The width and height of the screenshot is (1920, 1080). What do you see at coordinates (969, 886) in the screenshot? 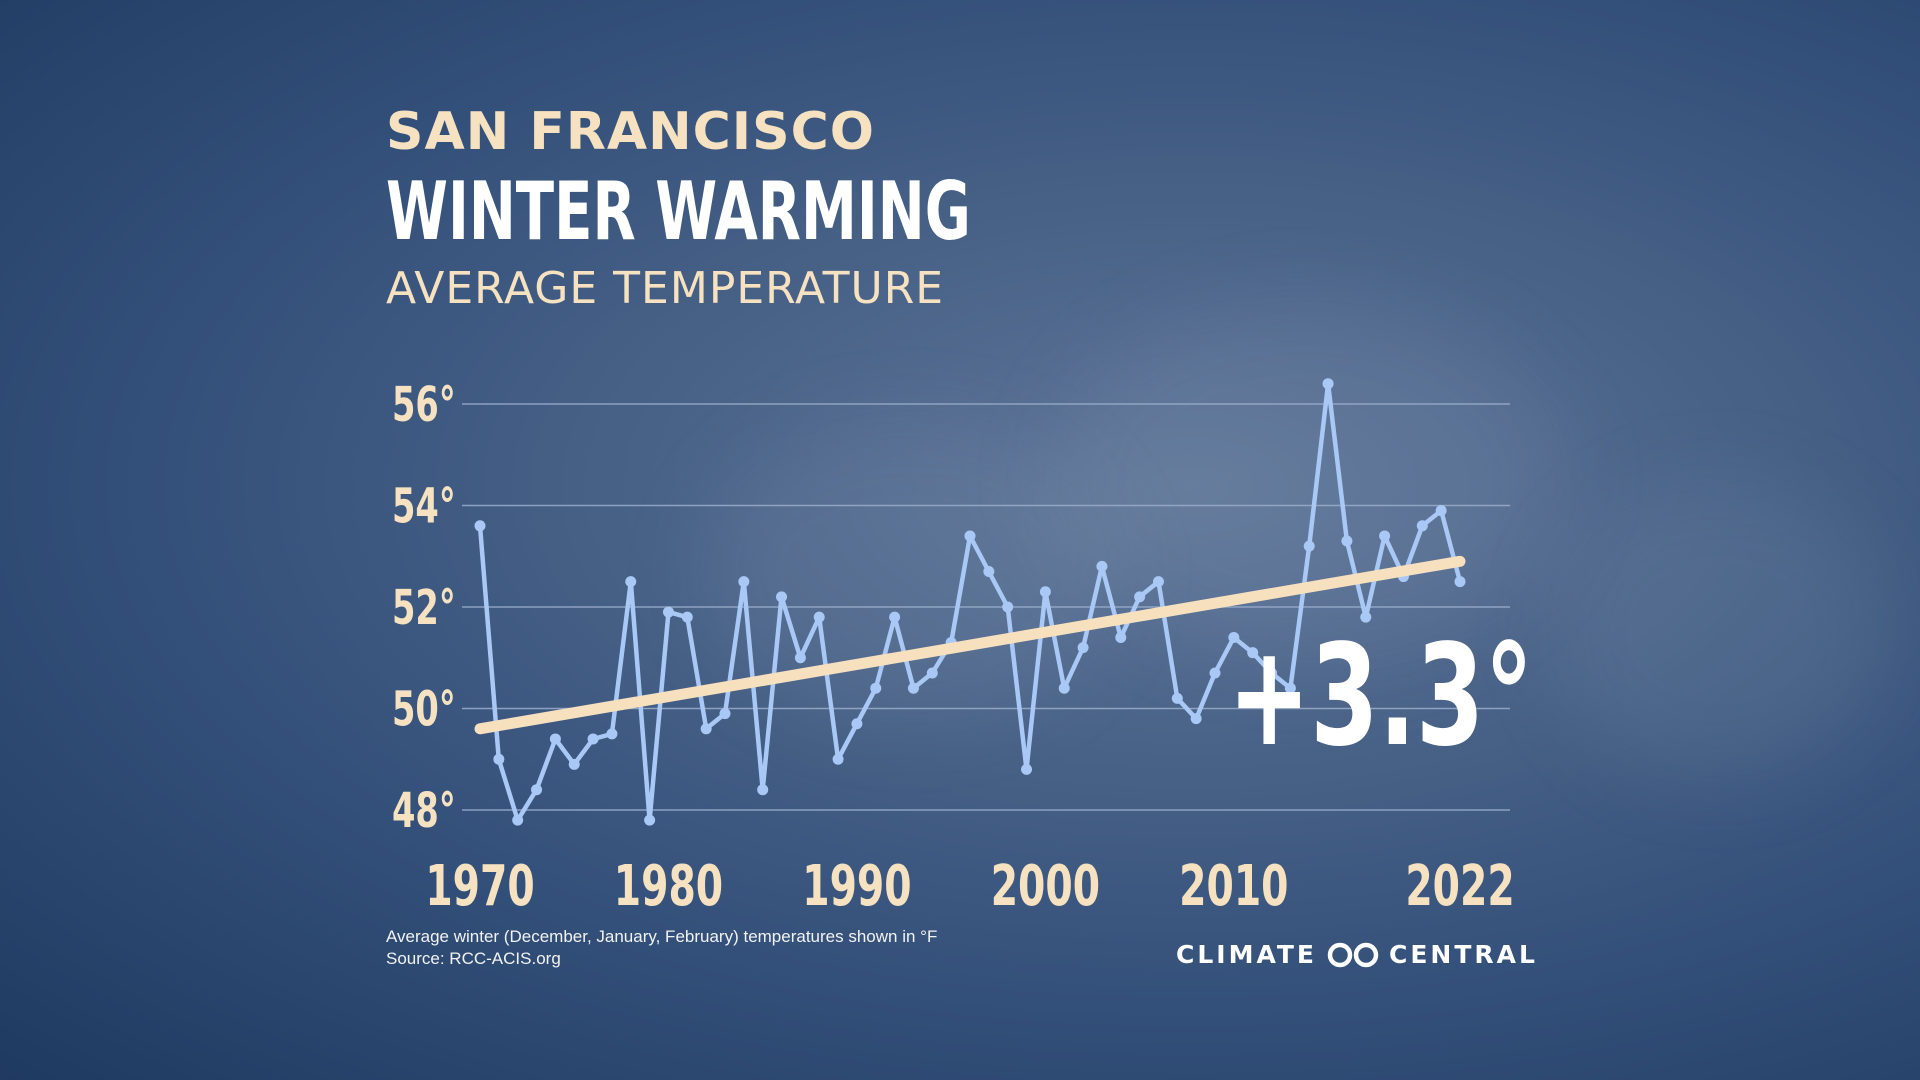
I see `x-axis-ticks: 1970 1980 1990 2000 2010 2022` at bounding box center [969, 886].